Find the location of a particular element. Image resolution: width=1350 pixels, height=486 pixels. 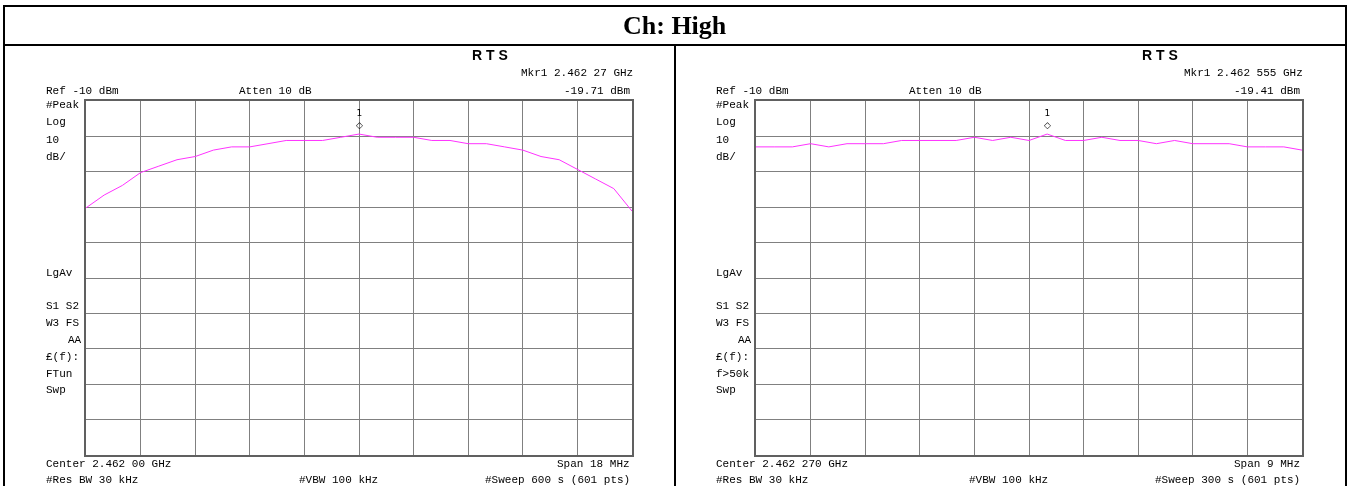

text: Span 18 MHz is located at coordinates (593, 464).